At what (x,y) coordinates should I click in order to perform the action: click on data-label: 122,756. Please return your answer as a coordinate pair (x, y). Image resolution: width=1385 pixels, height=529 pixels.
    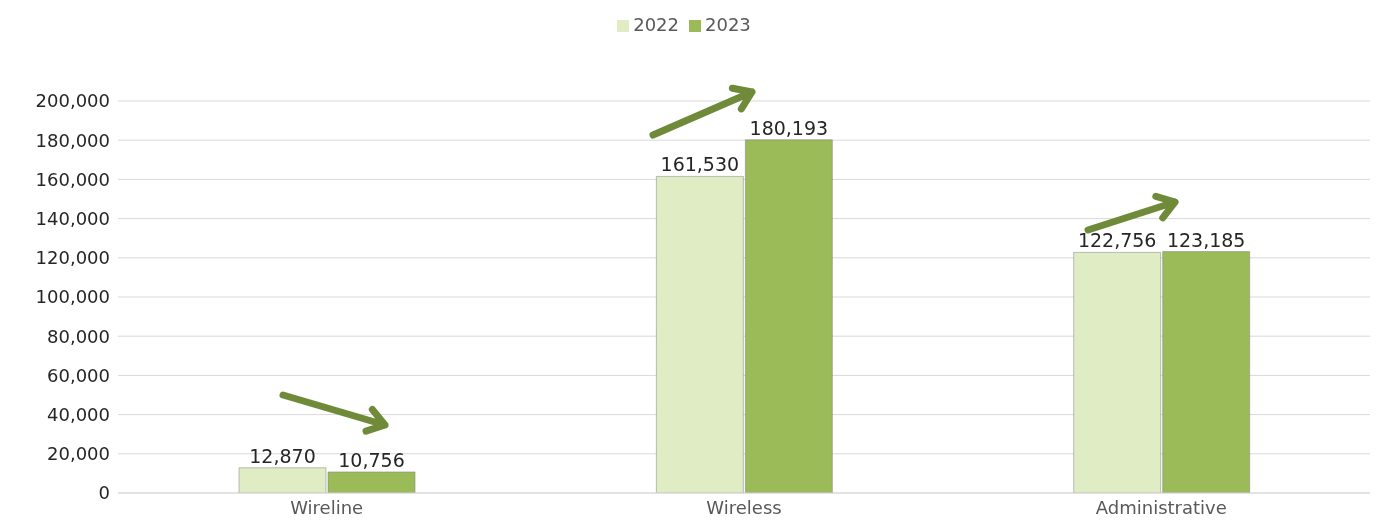
    Looking at the image, I should click on (1117, 240).